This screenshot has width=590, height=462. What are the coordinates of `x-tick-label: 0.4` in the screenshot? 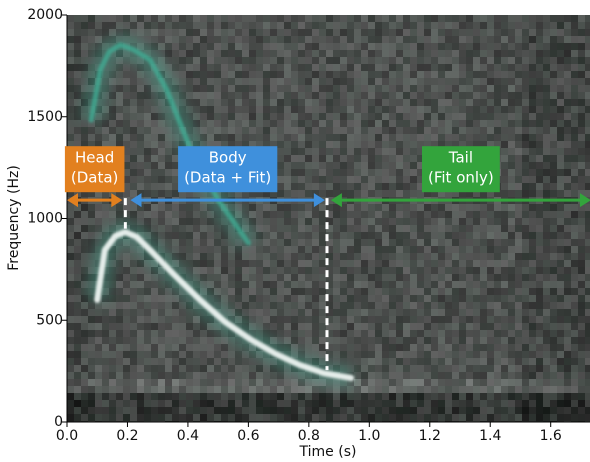 It's located at (188, 436).